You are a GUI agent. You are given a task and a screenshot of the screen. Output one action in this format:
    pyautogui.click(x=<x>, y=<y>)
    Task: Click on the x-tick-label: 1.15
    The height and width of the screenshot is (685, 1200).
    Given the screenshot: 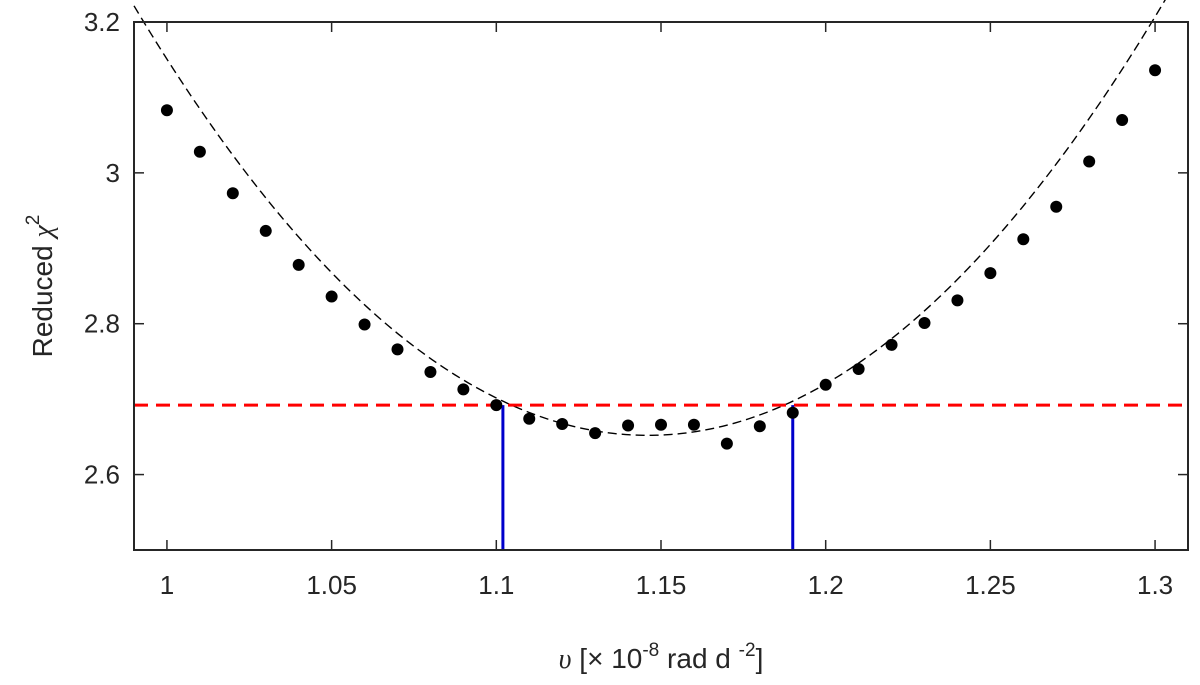 What is the action you would take?
    pyautogui.click(x=661, y=585)
    